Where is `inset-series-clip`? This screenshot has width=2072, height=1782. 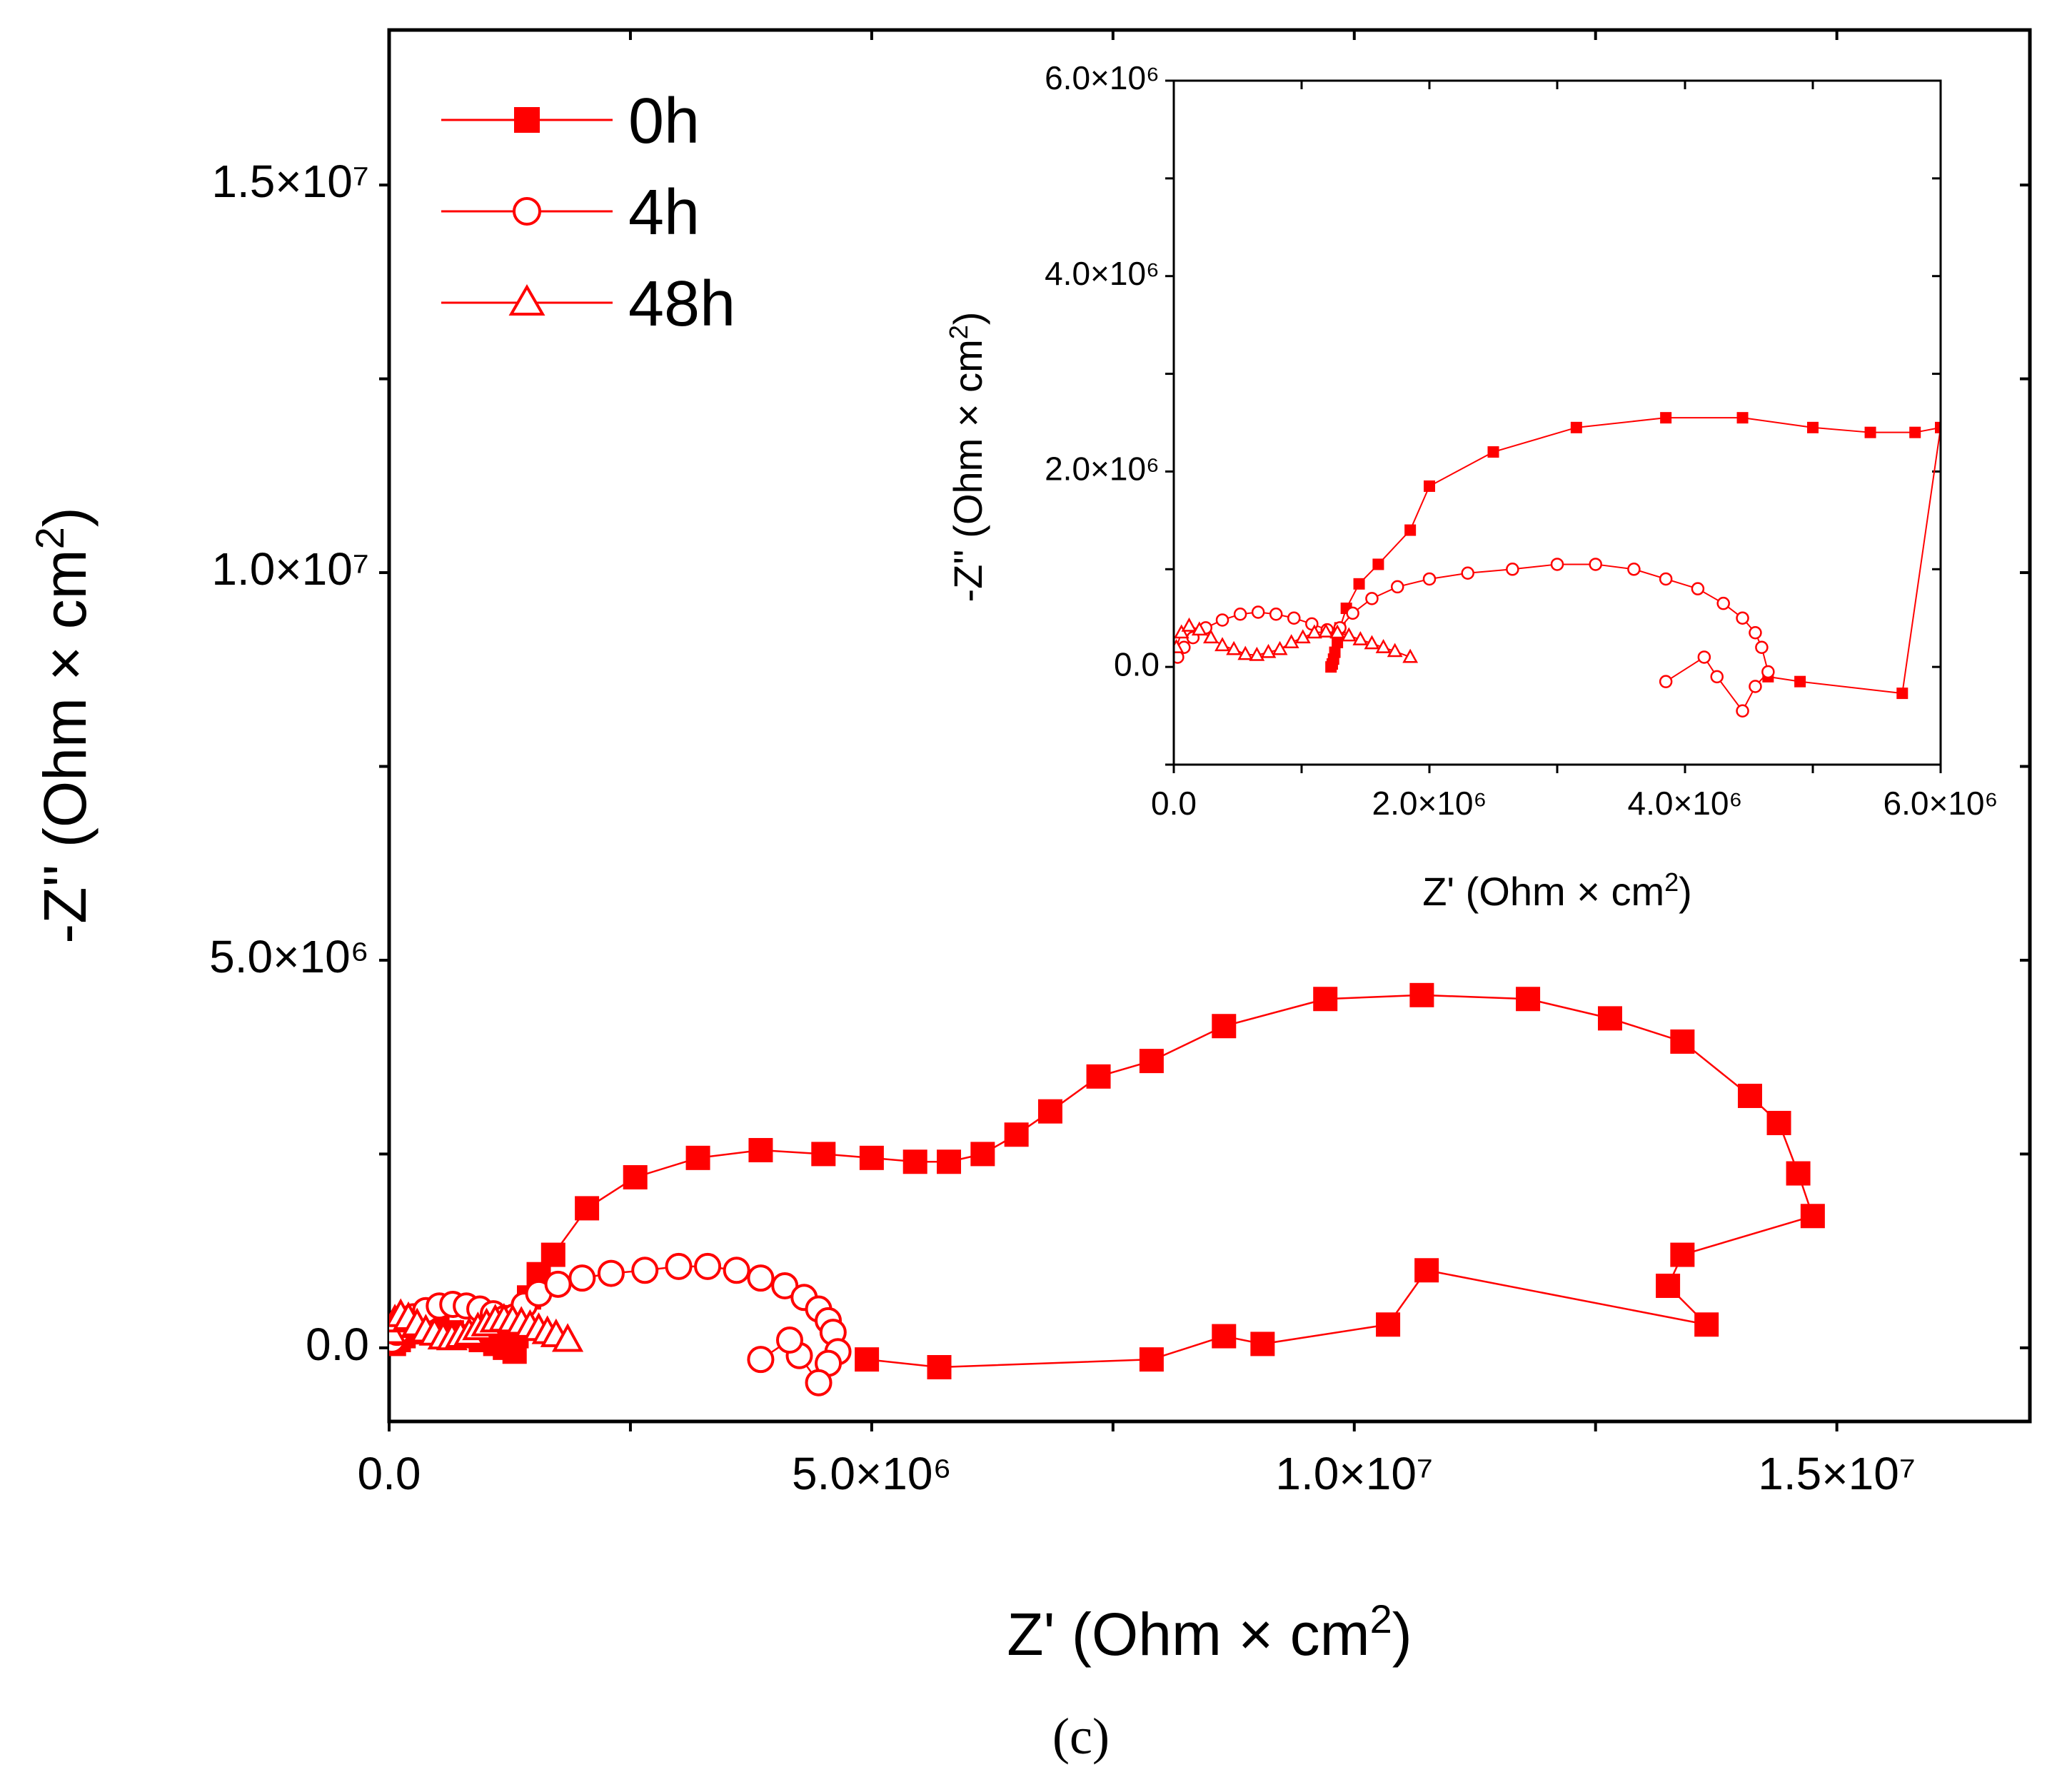
inset-series-clip is located at coordinates (1557, 565).